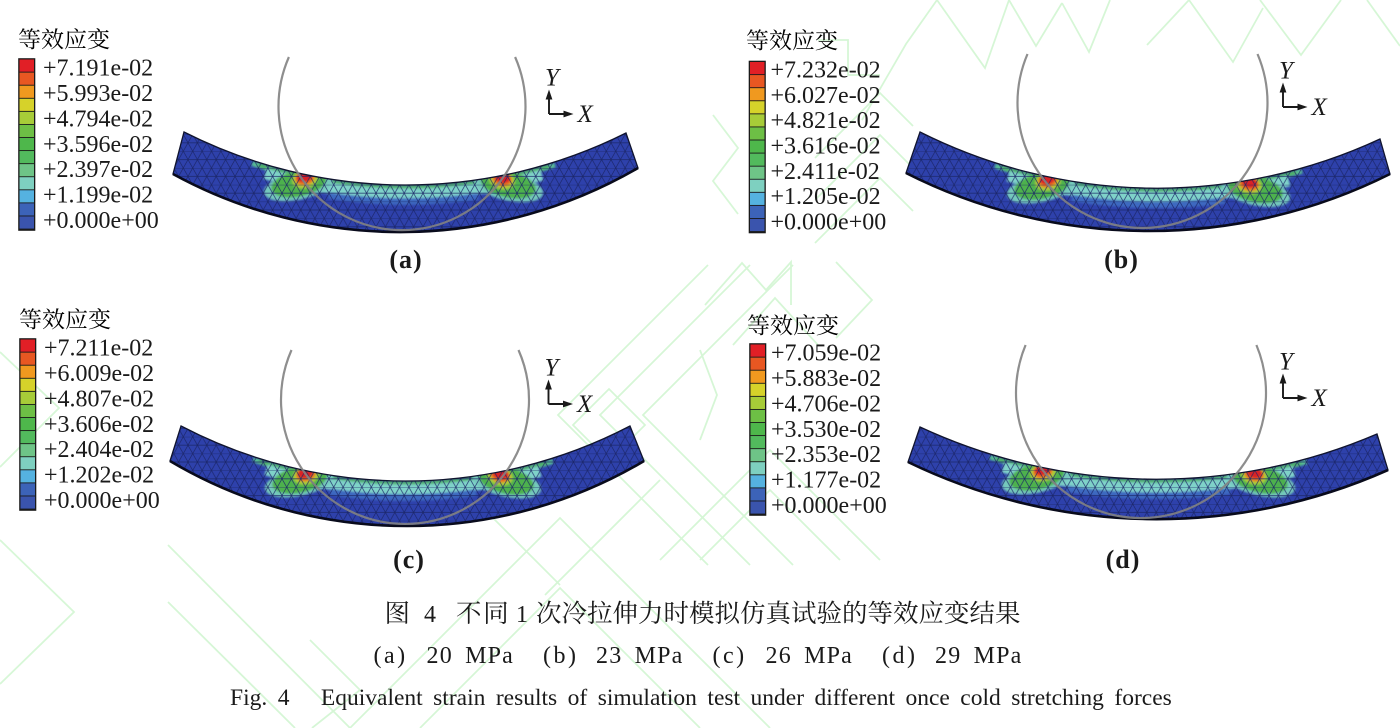 The image size is (1400, 728). What do you see at coordinates (98, 145) in the screenshot?
I see `svg-text: +3.596e-02` at bounding box center [98, 145].